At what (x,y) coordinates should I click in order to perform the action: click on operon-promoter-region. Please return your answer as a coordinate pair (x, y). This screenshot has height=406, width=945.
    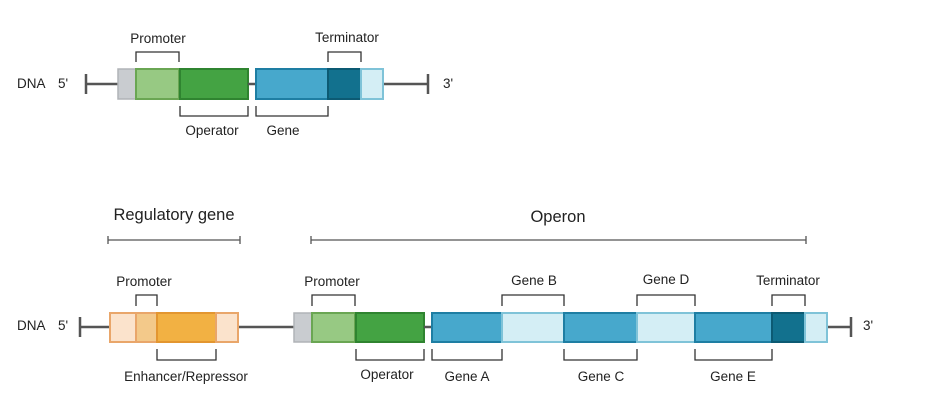
    Looking at the image, I should click on (333, 327).